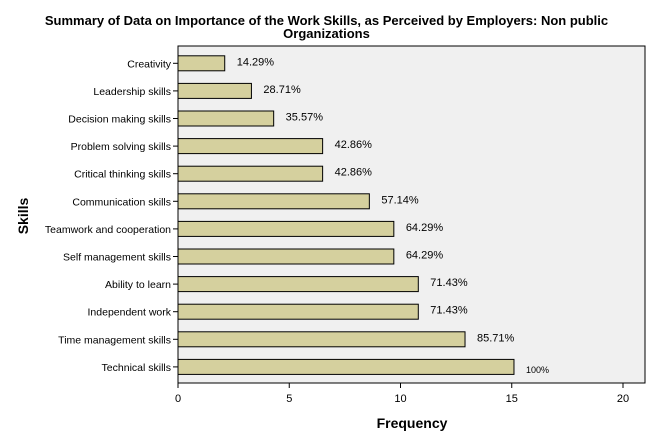 The width and height of the screenshot is (653, 445). I want to click on y-tick-label: Problem solving skills, so click(121, 147).